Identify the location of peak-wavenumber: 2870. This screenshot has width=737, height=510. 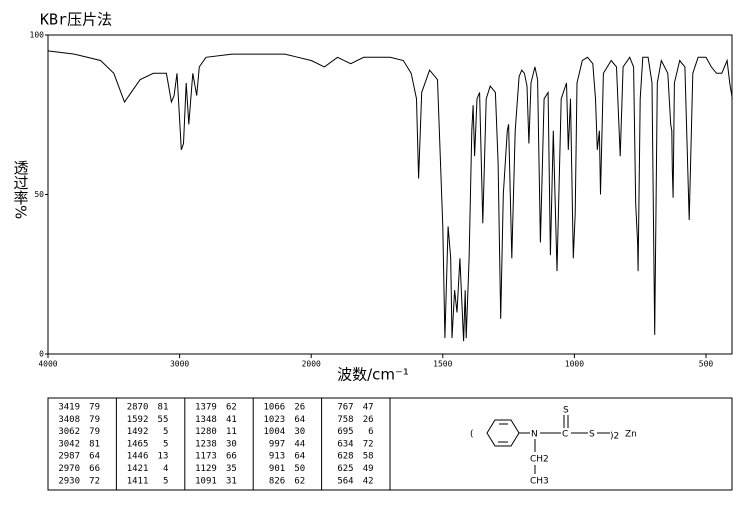
(138, 408).